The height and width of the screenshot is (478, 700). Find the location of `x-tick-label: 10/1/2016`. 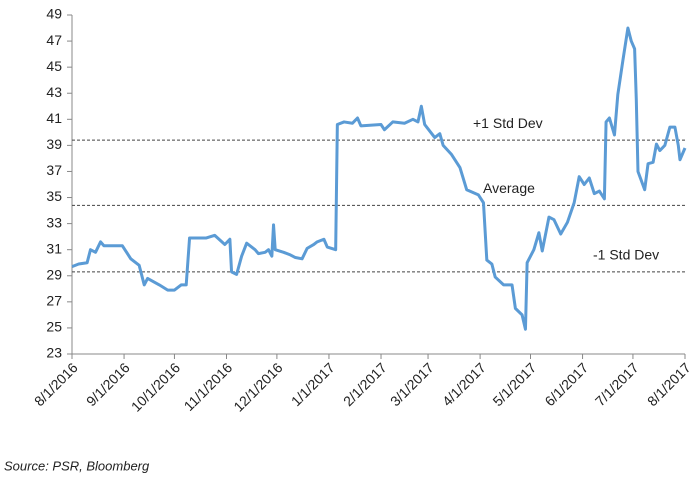

x-tick-label: 10/1/2016 is located at coordinates (156, 387).